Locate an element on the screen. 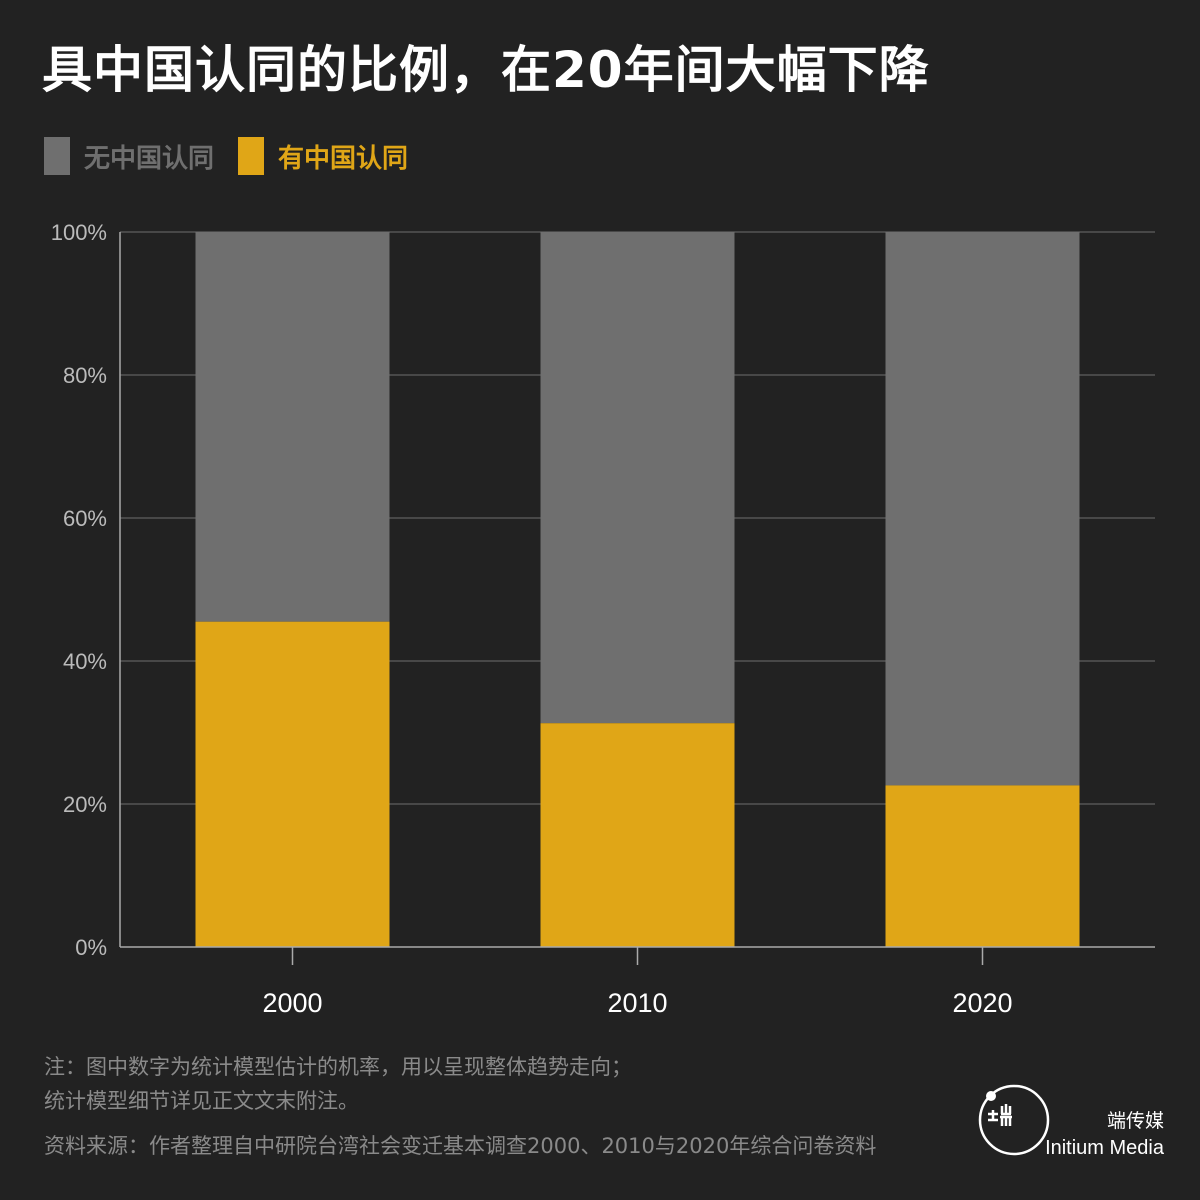 Image resolution: width=1200 pixels, height=1200 pixels. legend-item-no-identity: 无中国认同 is located at coordinates (129, 156).